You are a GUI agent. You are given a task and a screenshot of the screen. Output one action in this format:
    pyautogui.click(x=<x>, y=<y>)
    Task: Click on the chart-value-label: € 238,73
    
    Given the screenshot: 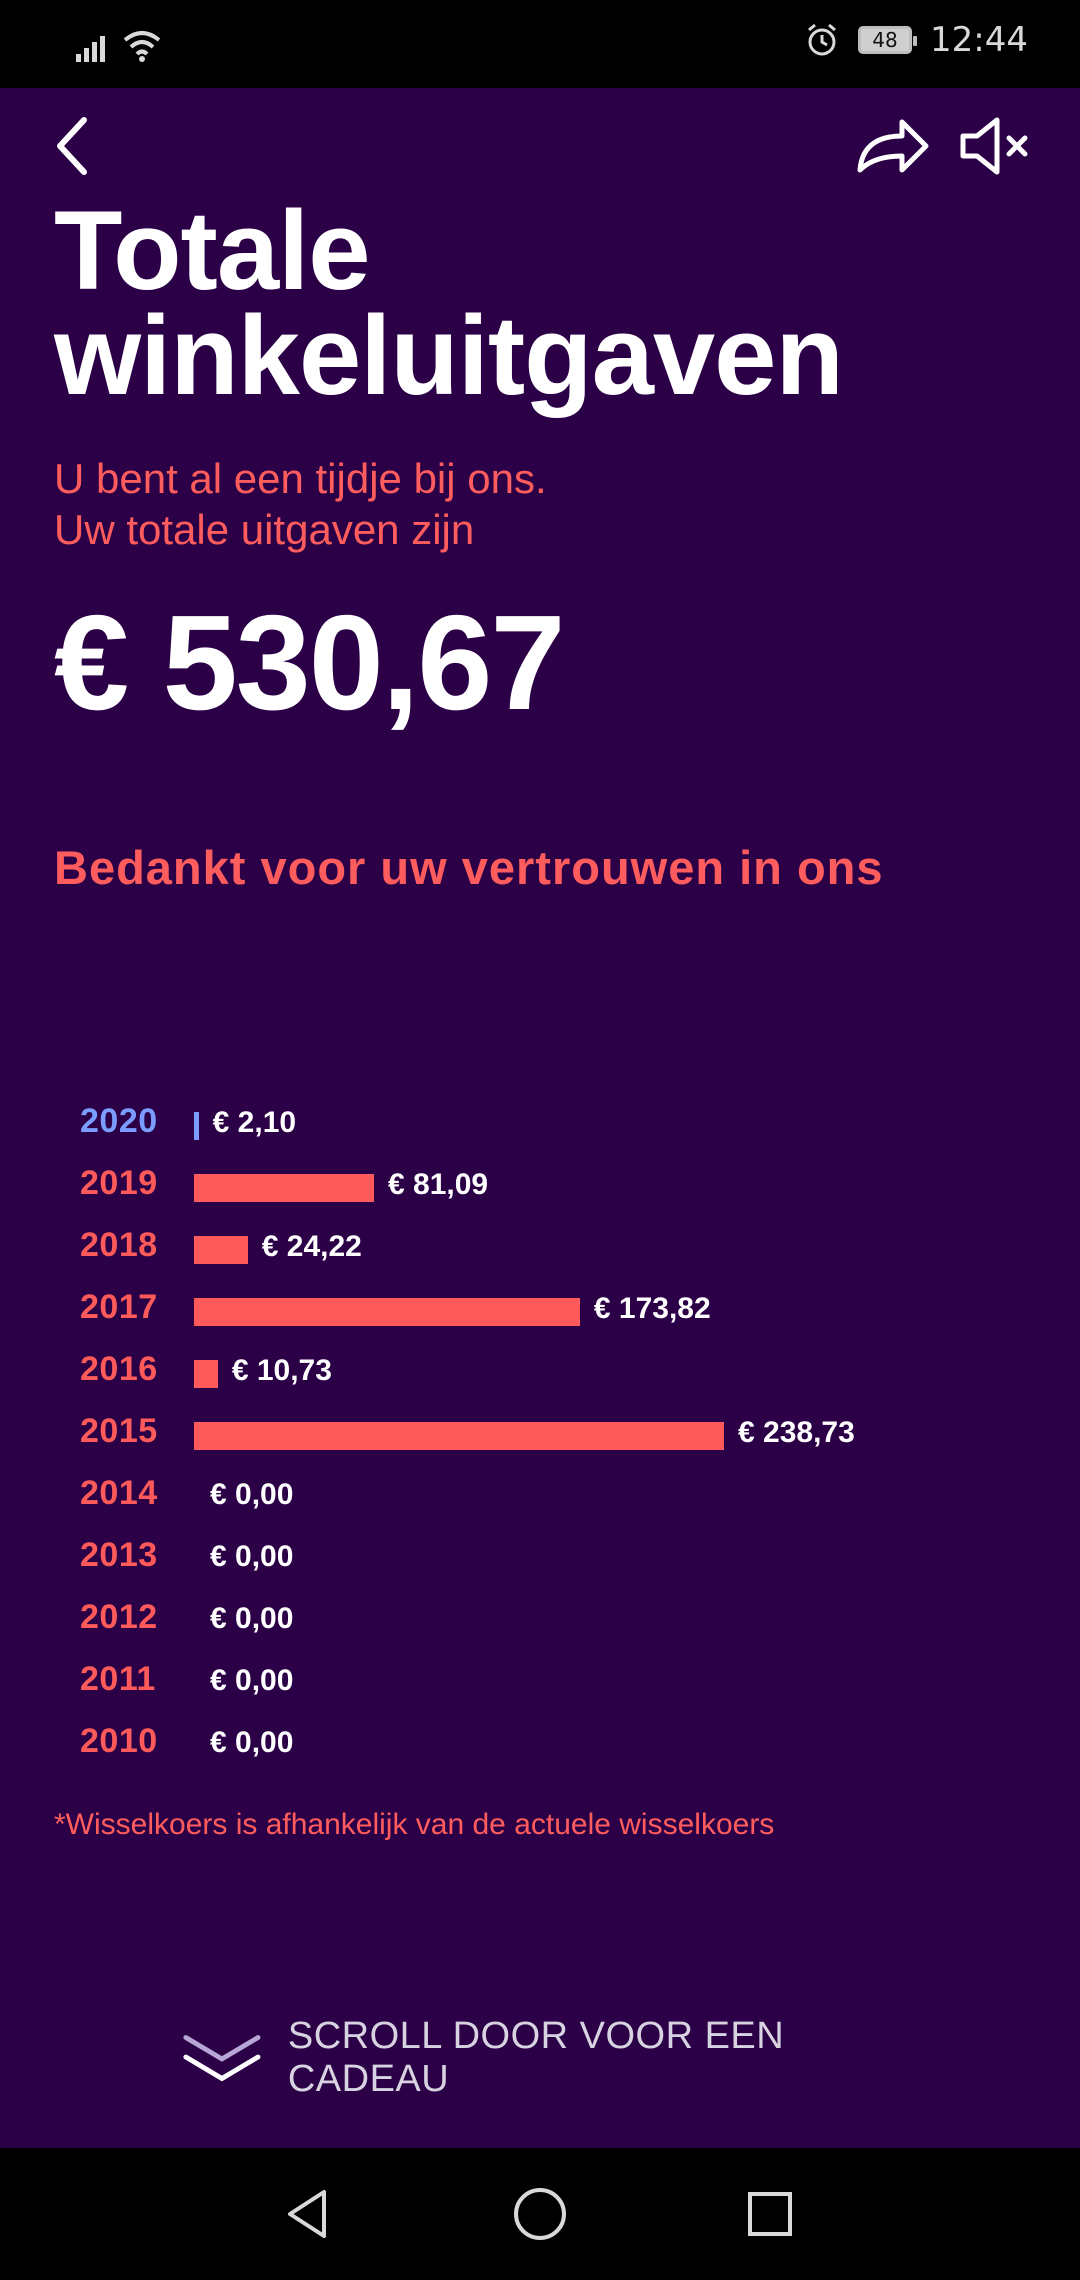 What is the action you would take?
    pyautogui.click(x=796, y=1432)
    